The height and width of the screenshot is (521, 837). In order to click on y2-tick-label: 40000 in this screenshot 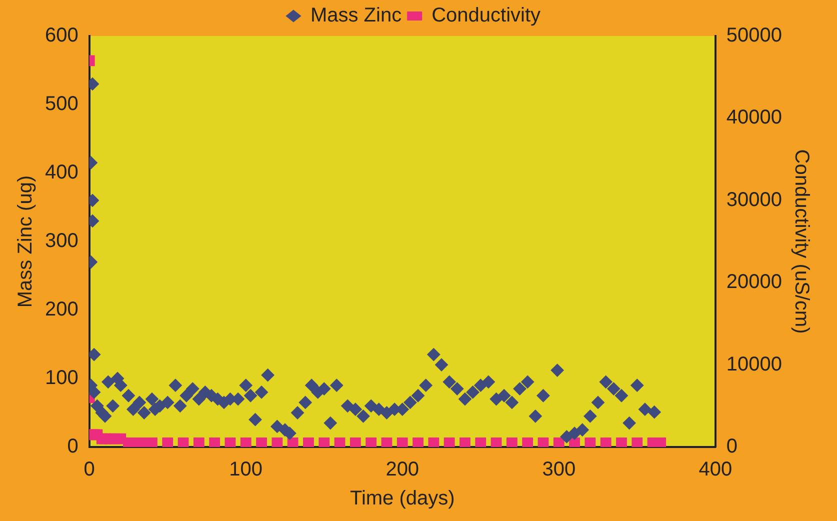, I will do `click(754, 117)`.